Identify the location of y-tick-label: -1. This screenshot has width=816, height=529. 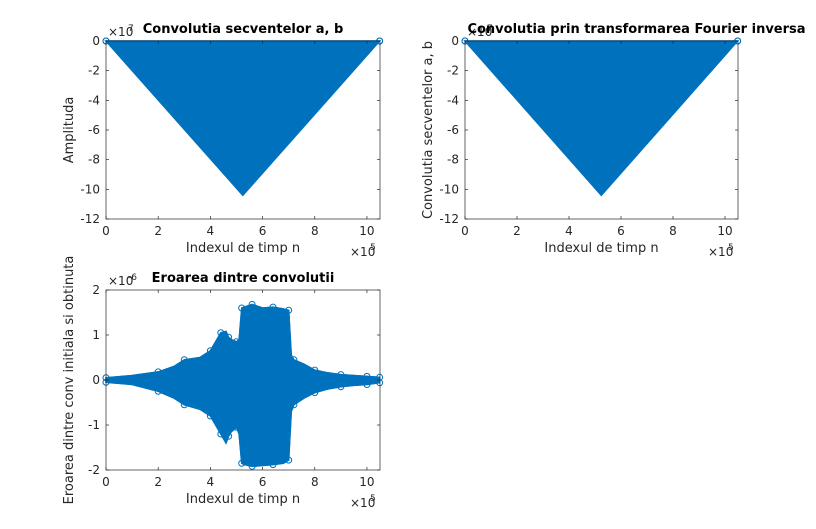
(94, 425).